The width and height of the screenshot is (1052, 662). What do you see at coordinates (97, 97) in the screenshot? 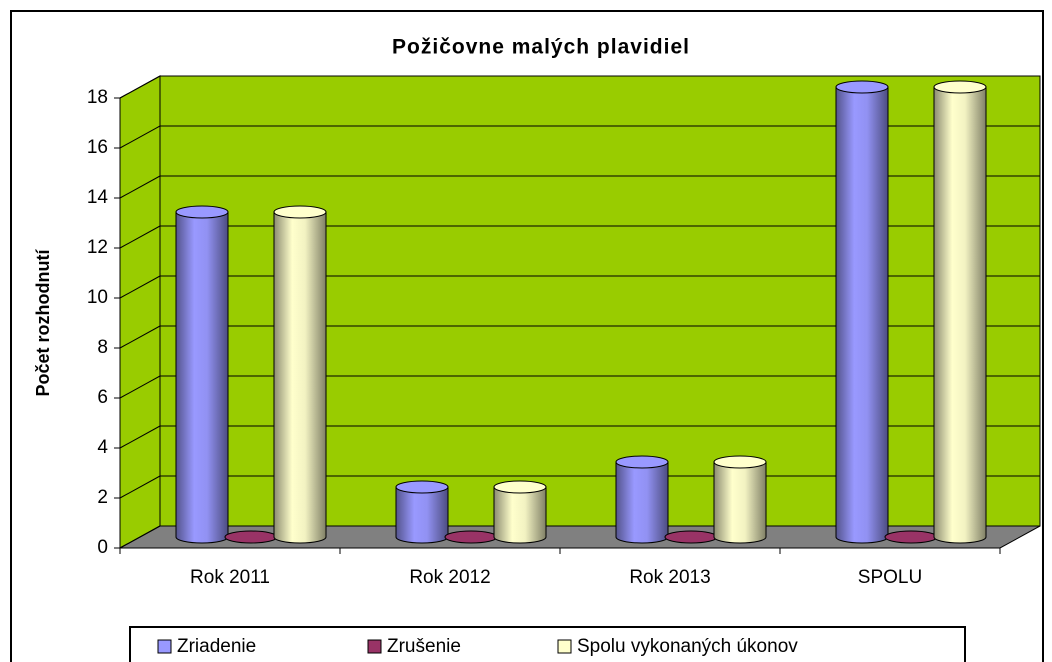
I see `y-tick-label: 18` at bounding box center [97, 97].